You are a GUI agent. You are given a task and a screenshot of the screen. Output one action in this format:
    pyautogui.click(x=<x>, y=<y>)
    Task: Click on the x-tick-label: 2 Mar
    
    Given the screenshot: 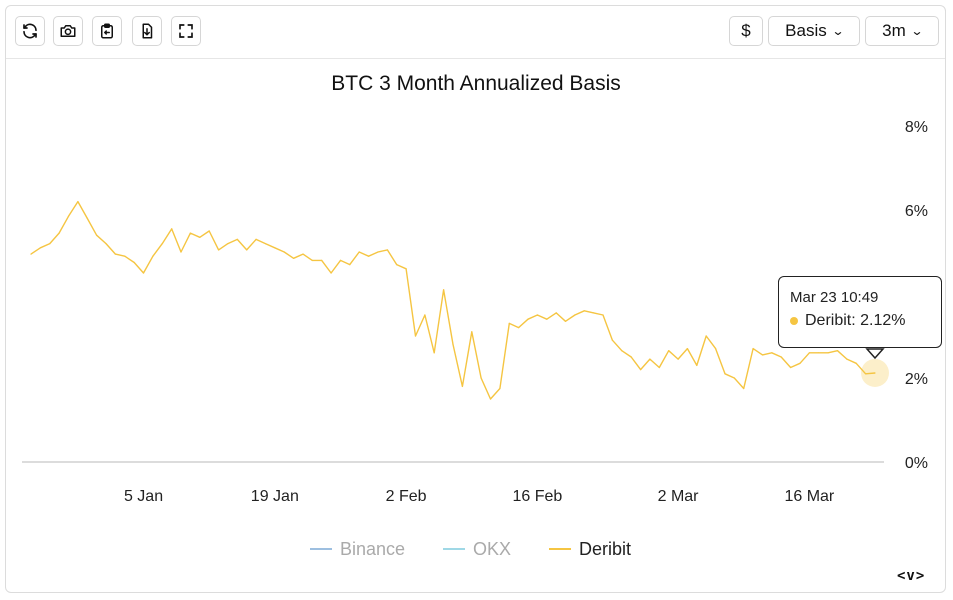 What is the action you would take?
    pyautogui.click(x=679, y=496)
    